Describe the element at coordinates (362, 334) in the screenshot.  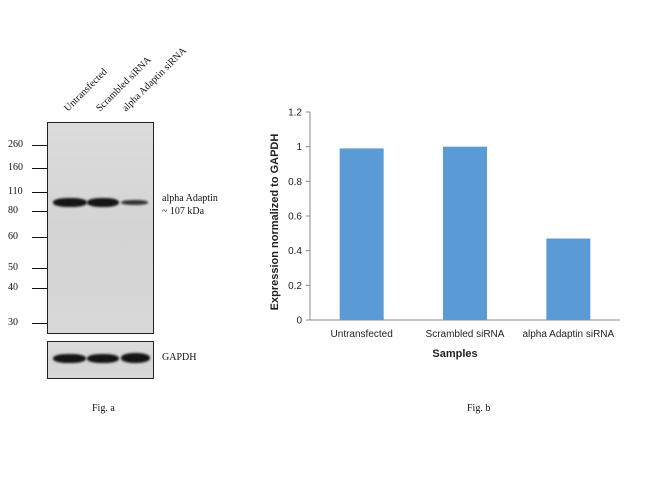
I see `x-tick-label: Untransfected` at that location.